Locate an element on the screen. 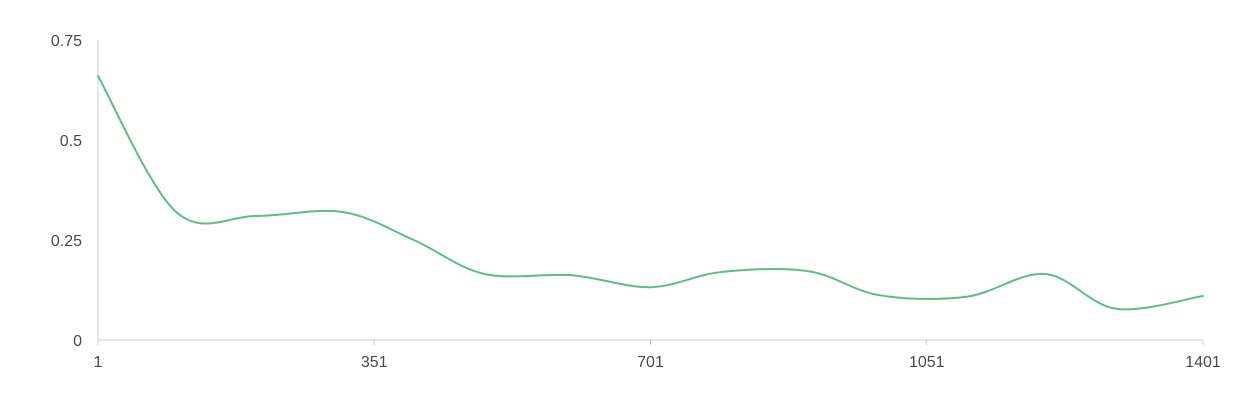 The height and width of the screenshot is (412, 1242). y-tick-label: 0.75 is located at coordinates (66, 41).